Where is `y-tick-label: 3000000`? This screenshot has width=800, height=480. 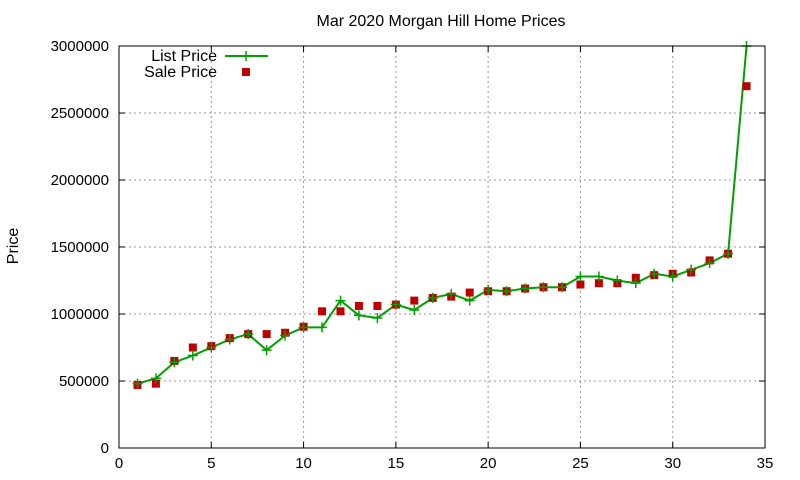 y-tick-label: 3000000 is located at coordinates (80, 46).